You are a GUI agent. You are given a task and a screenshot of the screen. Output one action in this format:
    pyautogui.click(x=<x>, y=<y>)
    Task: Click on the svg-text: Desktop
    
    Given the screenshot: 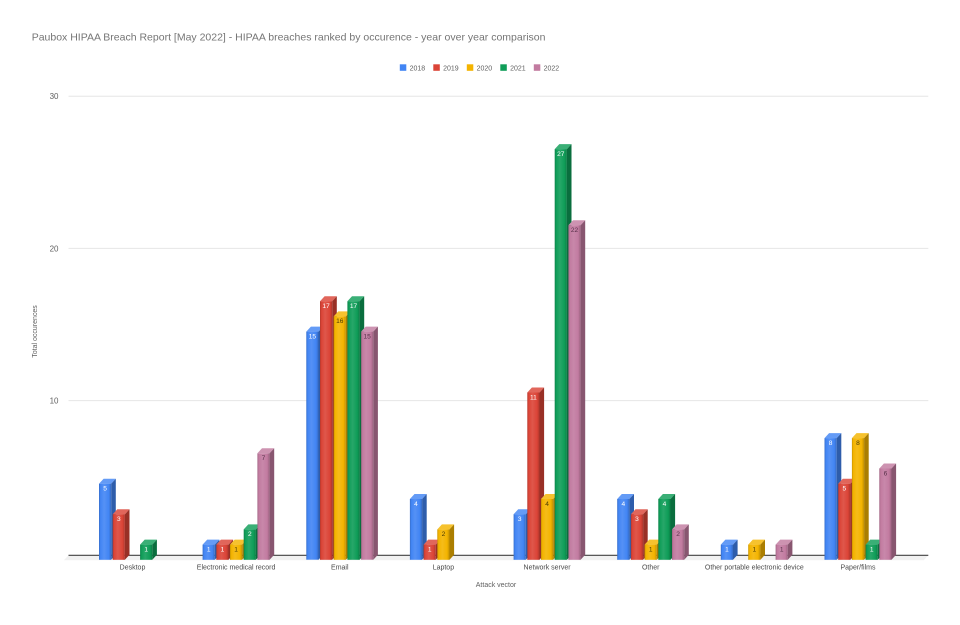 What is the action you would take?
    pyautogui.click(x=133, y=568)
    